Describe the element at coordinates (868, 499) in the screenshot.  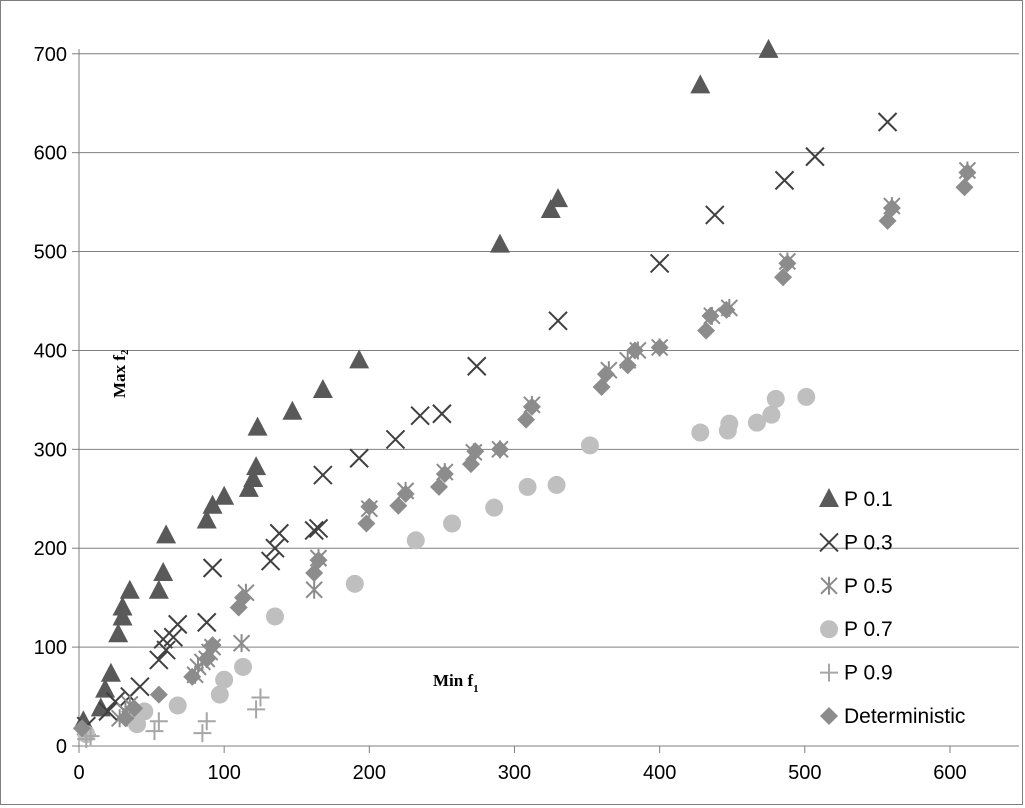
I see `legend-label: P 0.1` at that location.